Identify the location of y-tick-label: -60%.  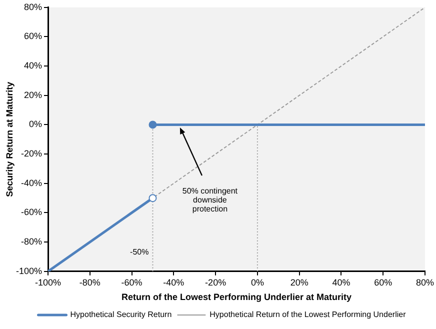
(31, 212).